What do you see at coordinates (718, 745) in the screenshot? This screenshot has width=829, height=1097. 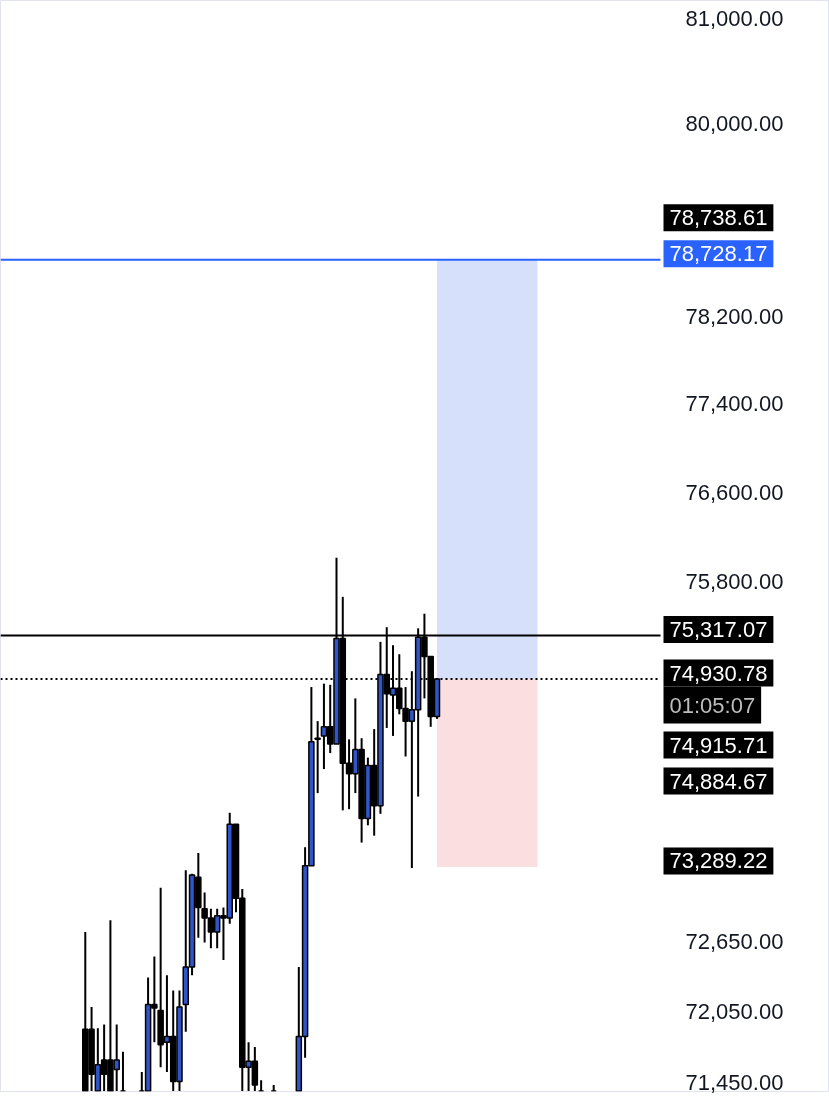 I see `annotation: 74,915.71` at bounding box center [718, 745].